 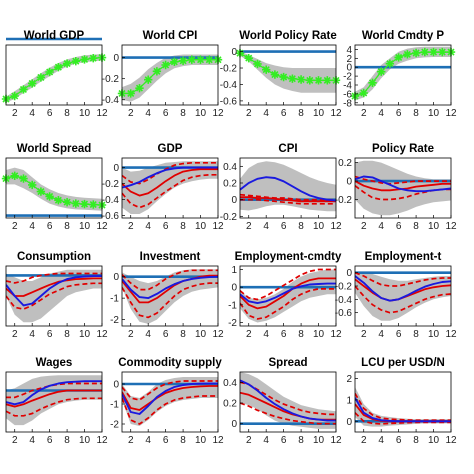 I want to click on panel-title: LCU per USD/N, so click(x=403, y=363).